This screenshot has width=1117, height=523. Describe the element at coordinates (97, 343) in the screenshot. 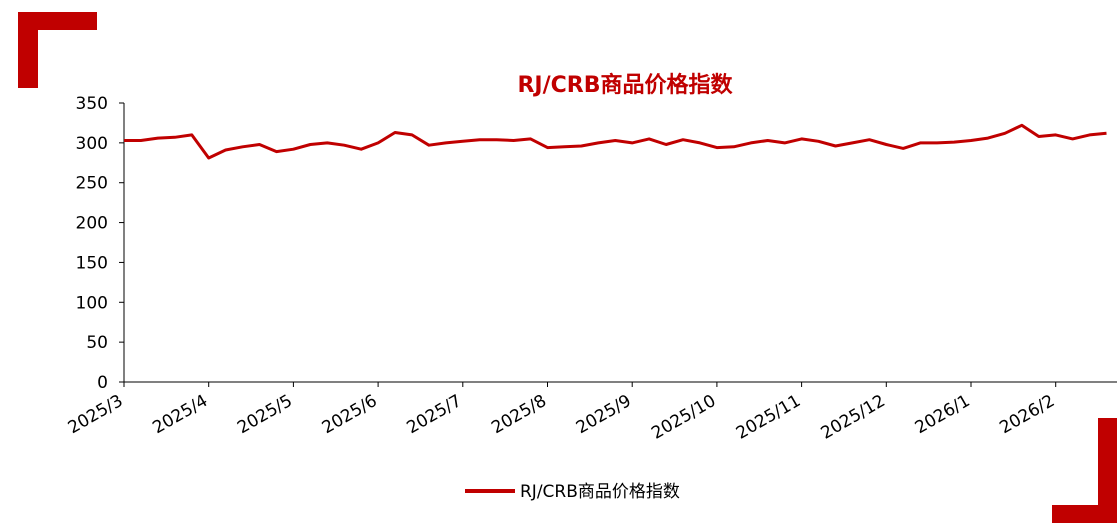

I see `y-tick-label: 50` at that location.